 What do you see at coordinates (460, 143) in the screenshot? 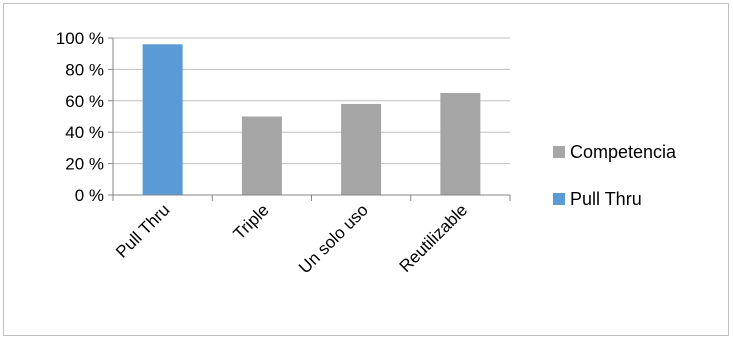
I see `bar-reutilizable` at bounding box center [460, 143].